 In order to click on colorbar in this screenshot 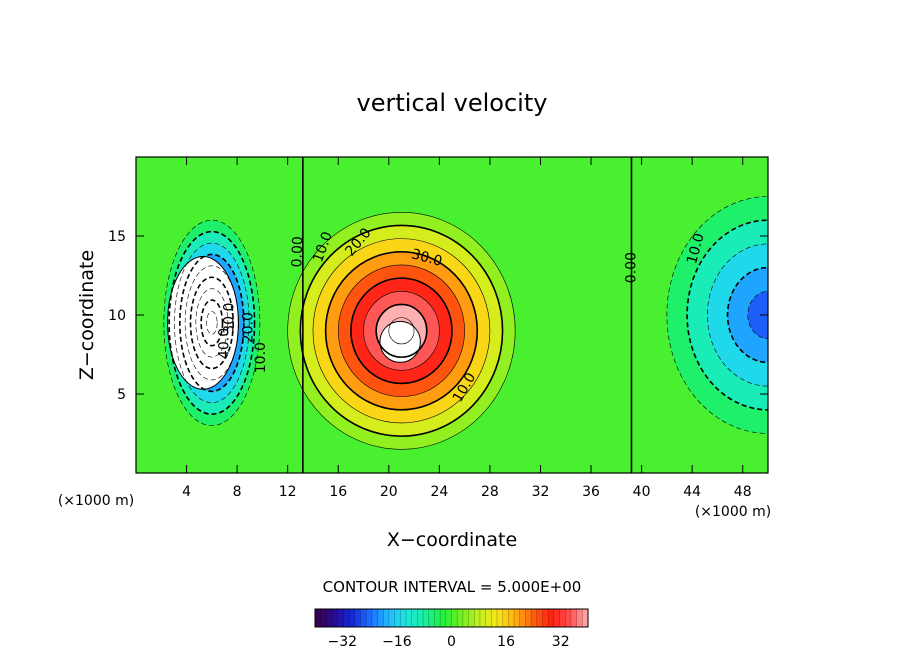, I will do `click(451, 618)`.